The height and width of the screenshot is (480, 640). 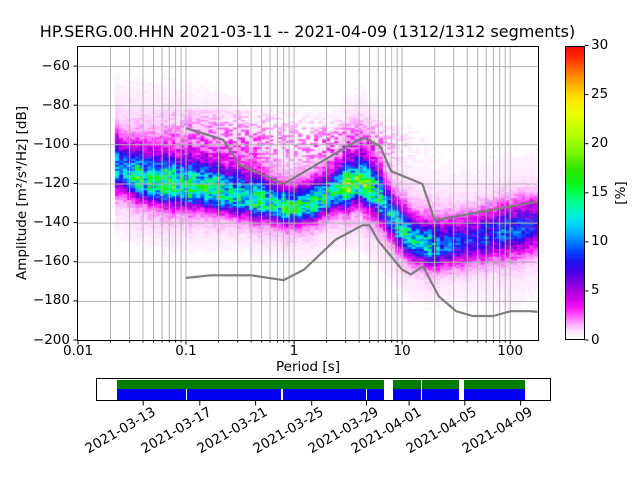 What do you see at coordinates (51, 339) in the screenshot?
I see `y-tick-label: −200` at bounding box center [51, 339].